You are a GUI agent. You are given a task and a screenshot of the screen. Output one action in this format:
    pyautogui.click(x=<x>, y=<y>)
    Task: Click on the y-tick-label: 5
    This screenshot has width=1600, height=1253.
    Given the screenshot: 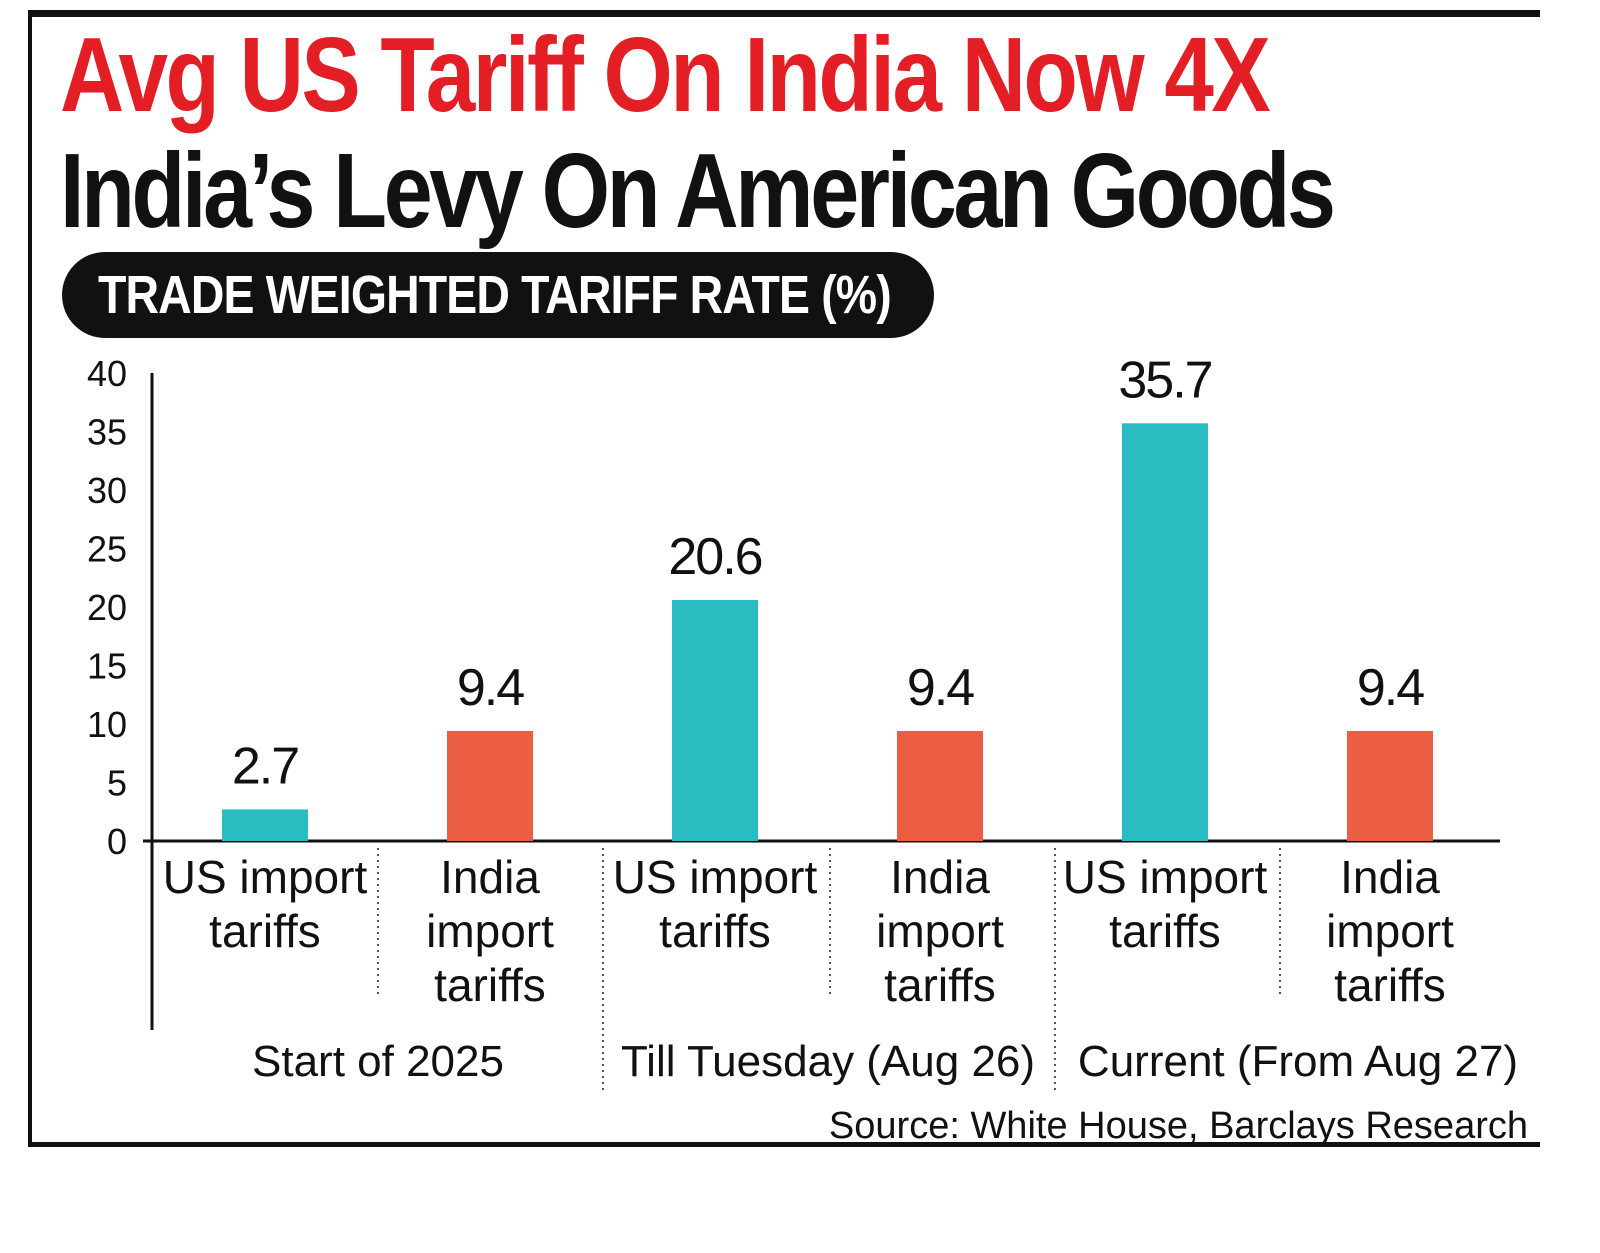 What is the action you would take?
    pyautogui.click(x=117, y=783)
    